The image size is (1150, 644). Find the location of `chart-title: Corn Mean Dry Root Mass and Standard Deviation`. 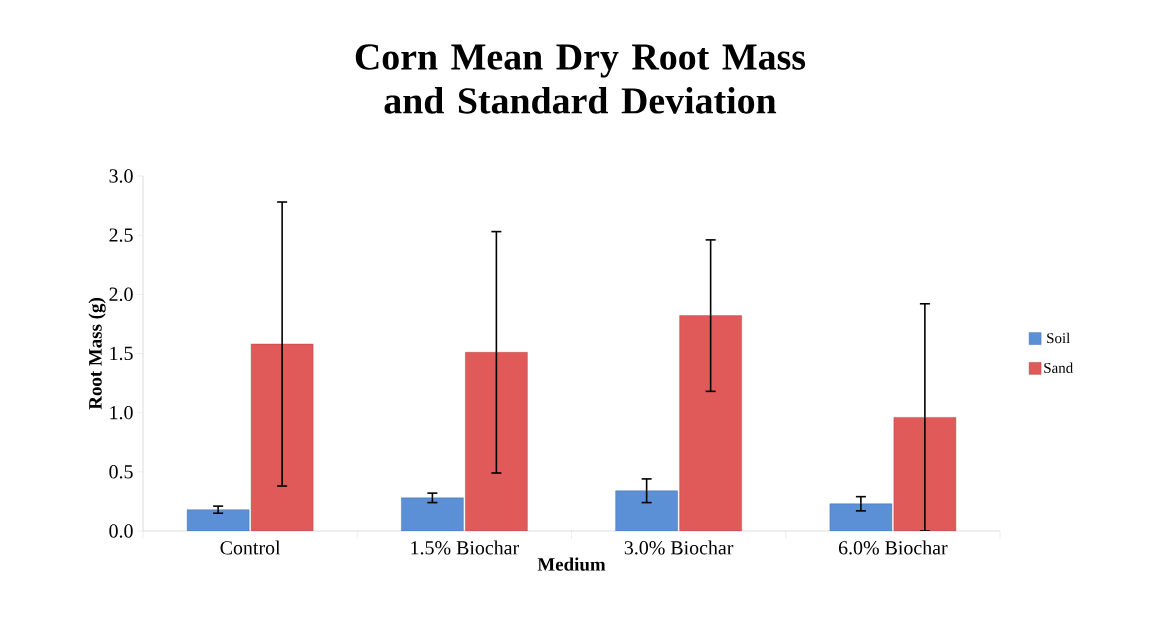

chart-title: Corn Mean Dry Root Mass and Standard Deviation is located at coordinates (580, 79).